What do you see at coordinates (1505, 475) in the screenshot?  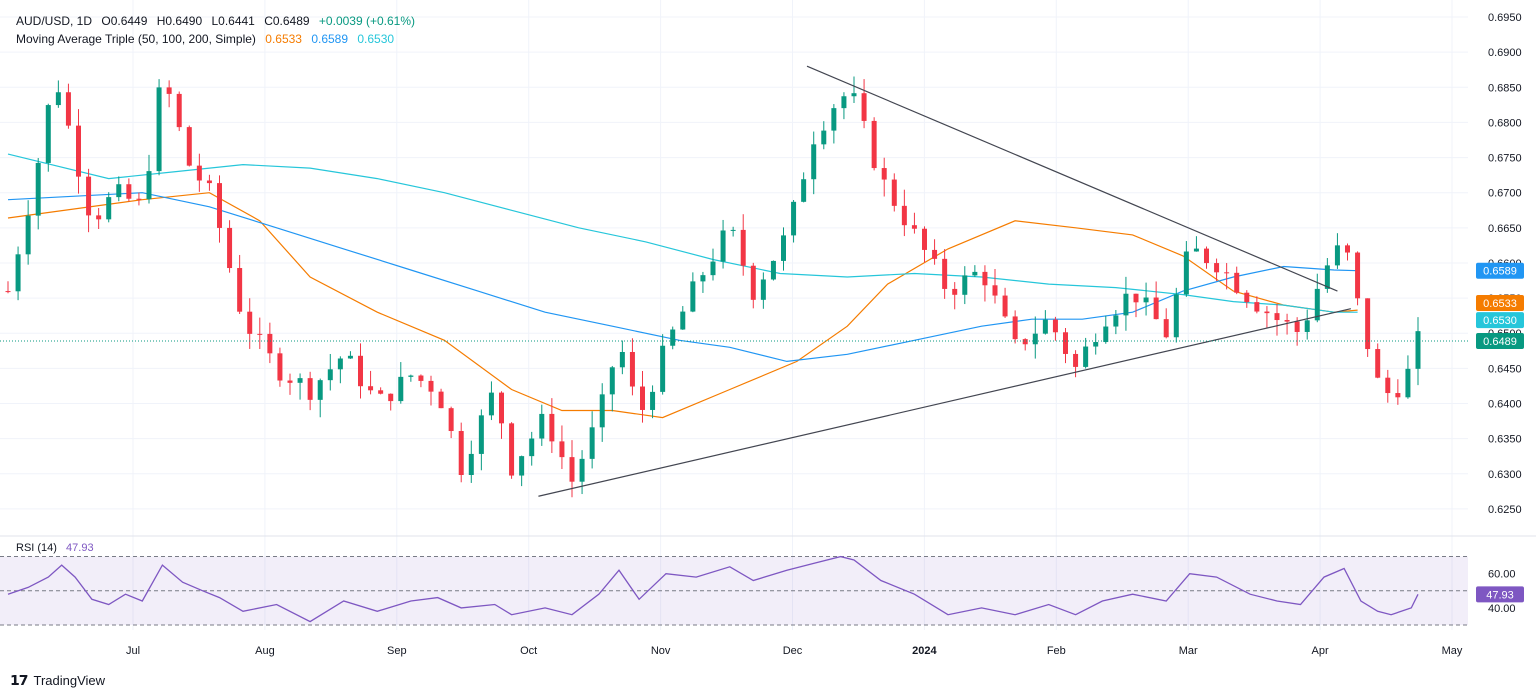 I see `price-tick-label: 0.6300` at bounding box center [1505, 475].